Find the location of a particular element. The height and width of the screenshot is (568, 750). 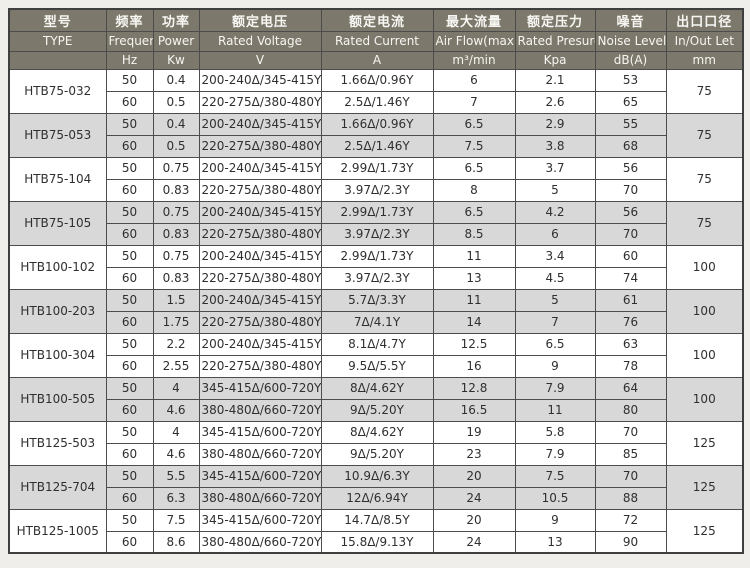

pressure-cell: 6 is located at coordinates (555, 234).